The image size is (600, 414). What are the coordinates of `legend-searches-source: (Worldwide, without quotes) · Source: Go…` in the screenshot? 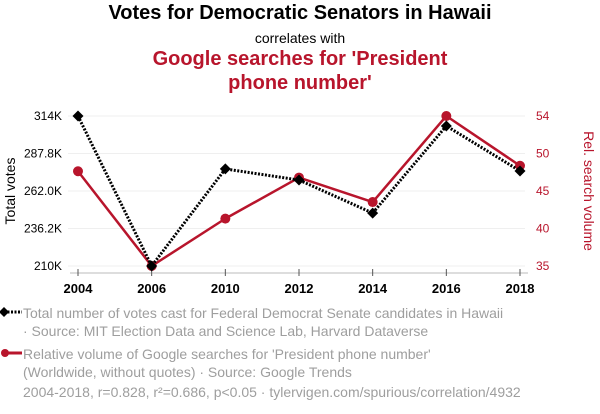 It's located at (187, 372).